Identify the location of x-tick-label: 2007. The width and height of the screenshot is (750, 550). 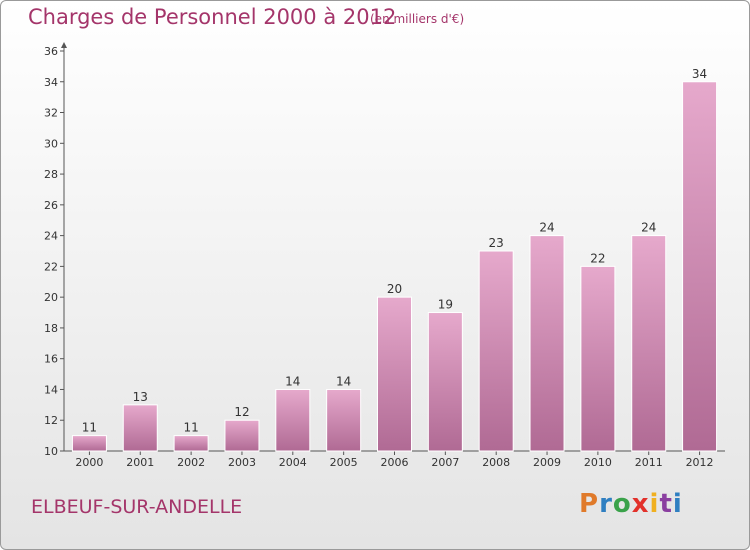
(445, 462).